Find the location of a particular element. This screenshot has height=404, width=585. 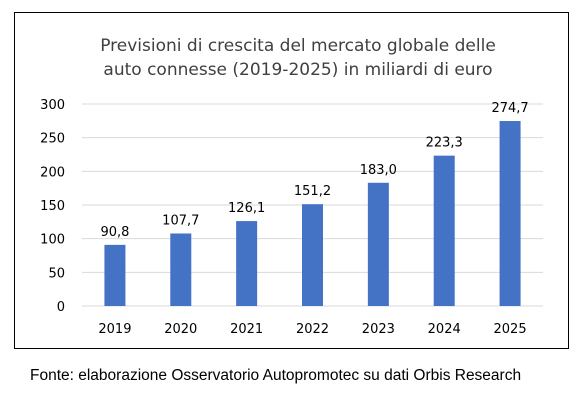

x-tick-label: 2024 is located at coordinates (444, 329).